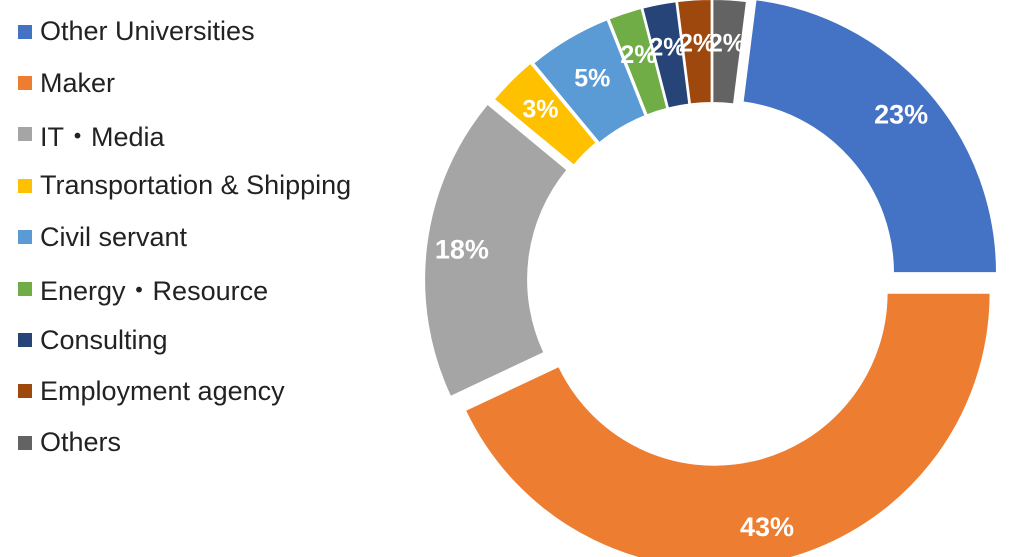 The height and width of the screenshot is (557, 1020). What do you see at coordinates (114, 236) in the screenshot?
I see `legend-label: Civil servant` at bounding box center [114, 236].